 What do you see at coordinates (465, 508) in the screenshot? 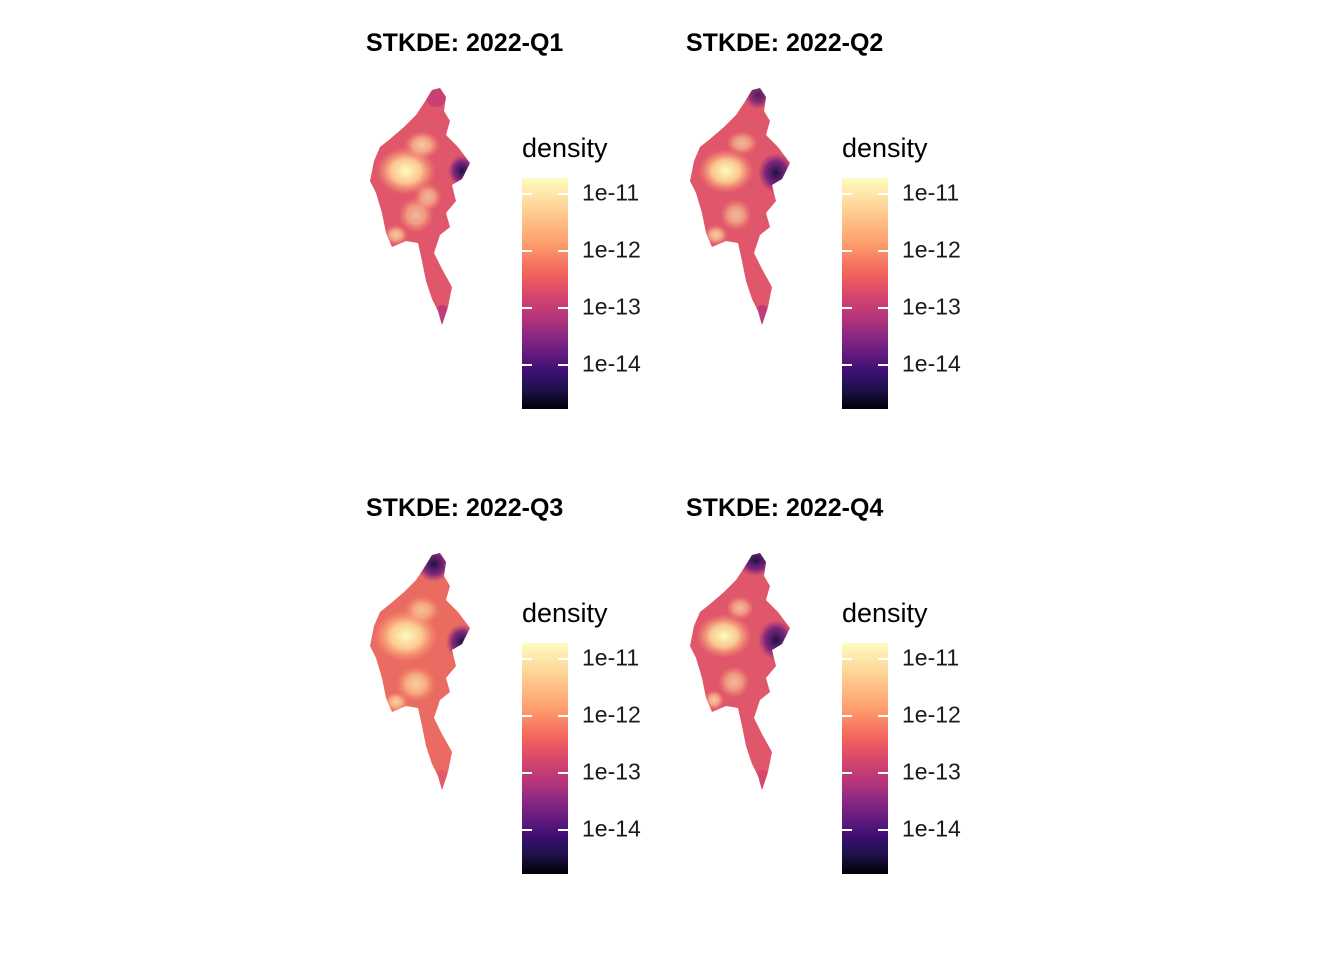
I see `panel-title: STKDE: 2022-Q3` at bounding box center [465, 508].